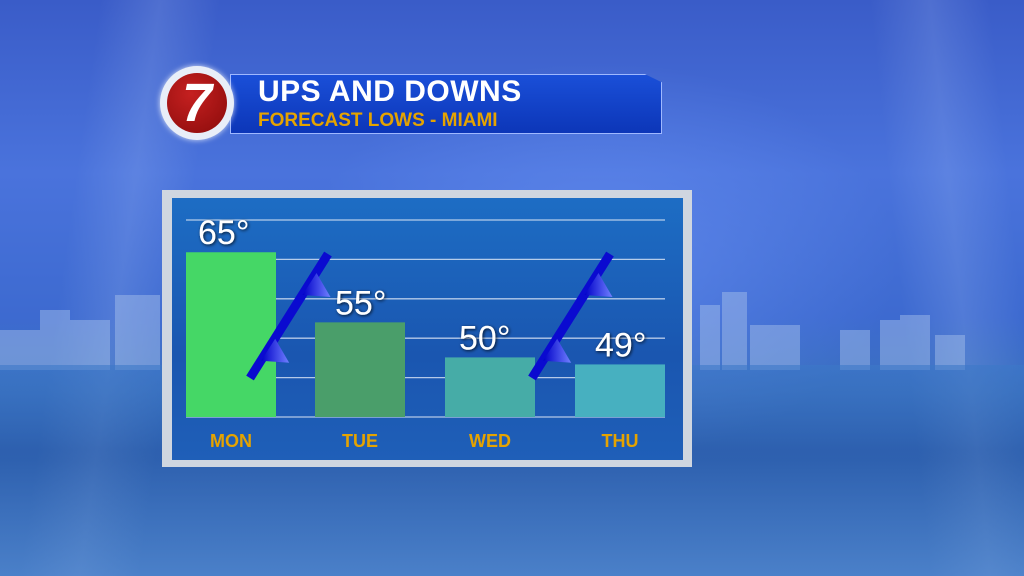  Describe the element at coordinates (490, 387) in the screenshot. I see `bar-wed` at that location.